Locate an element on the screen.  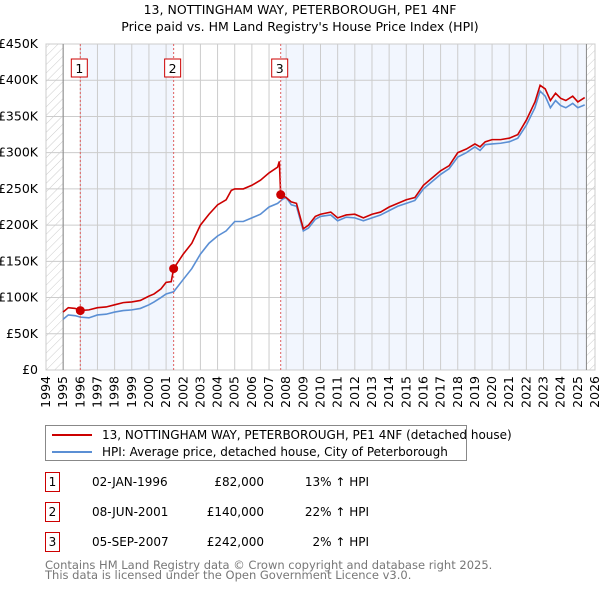
sale-price: £82,000 is located at coordinates (239, 482).